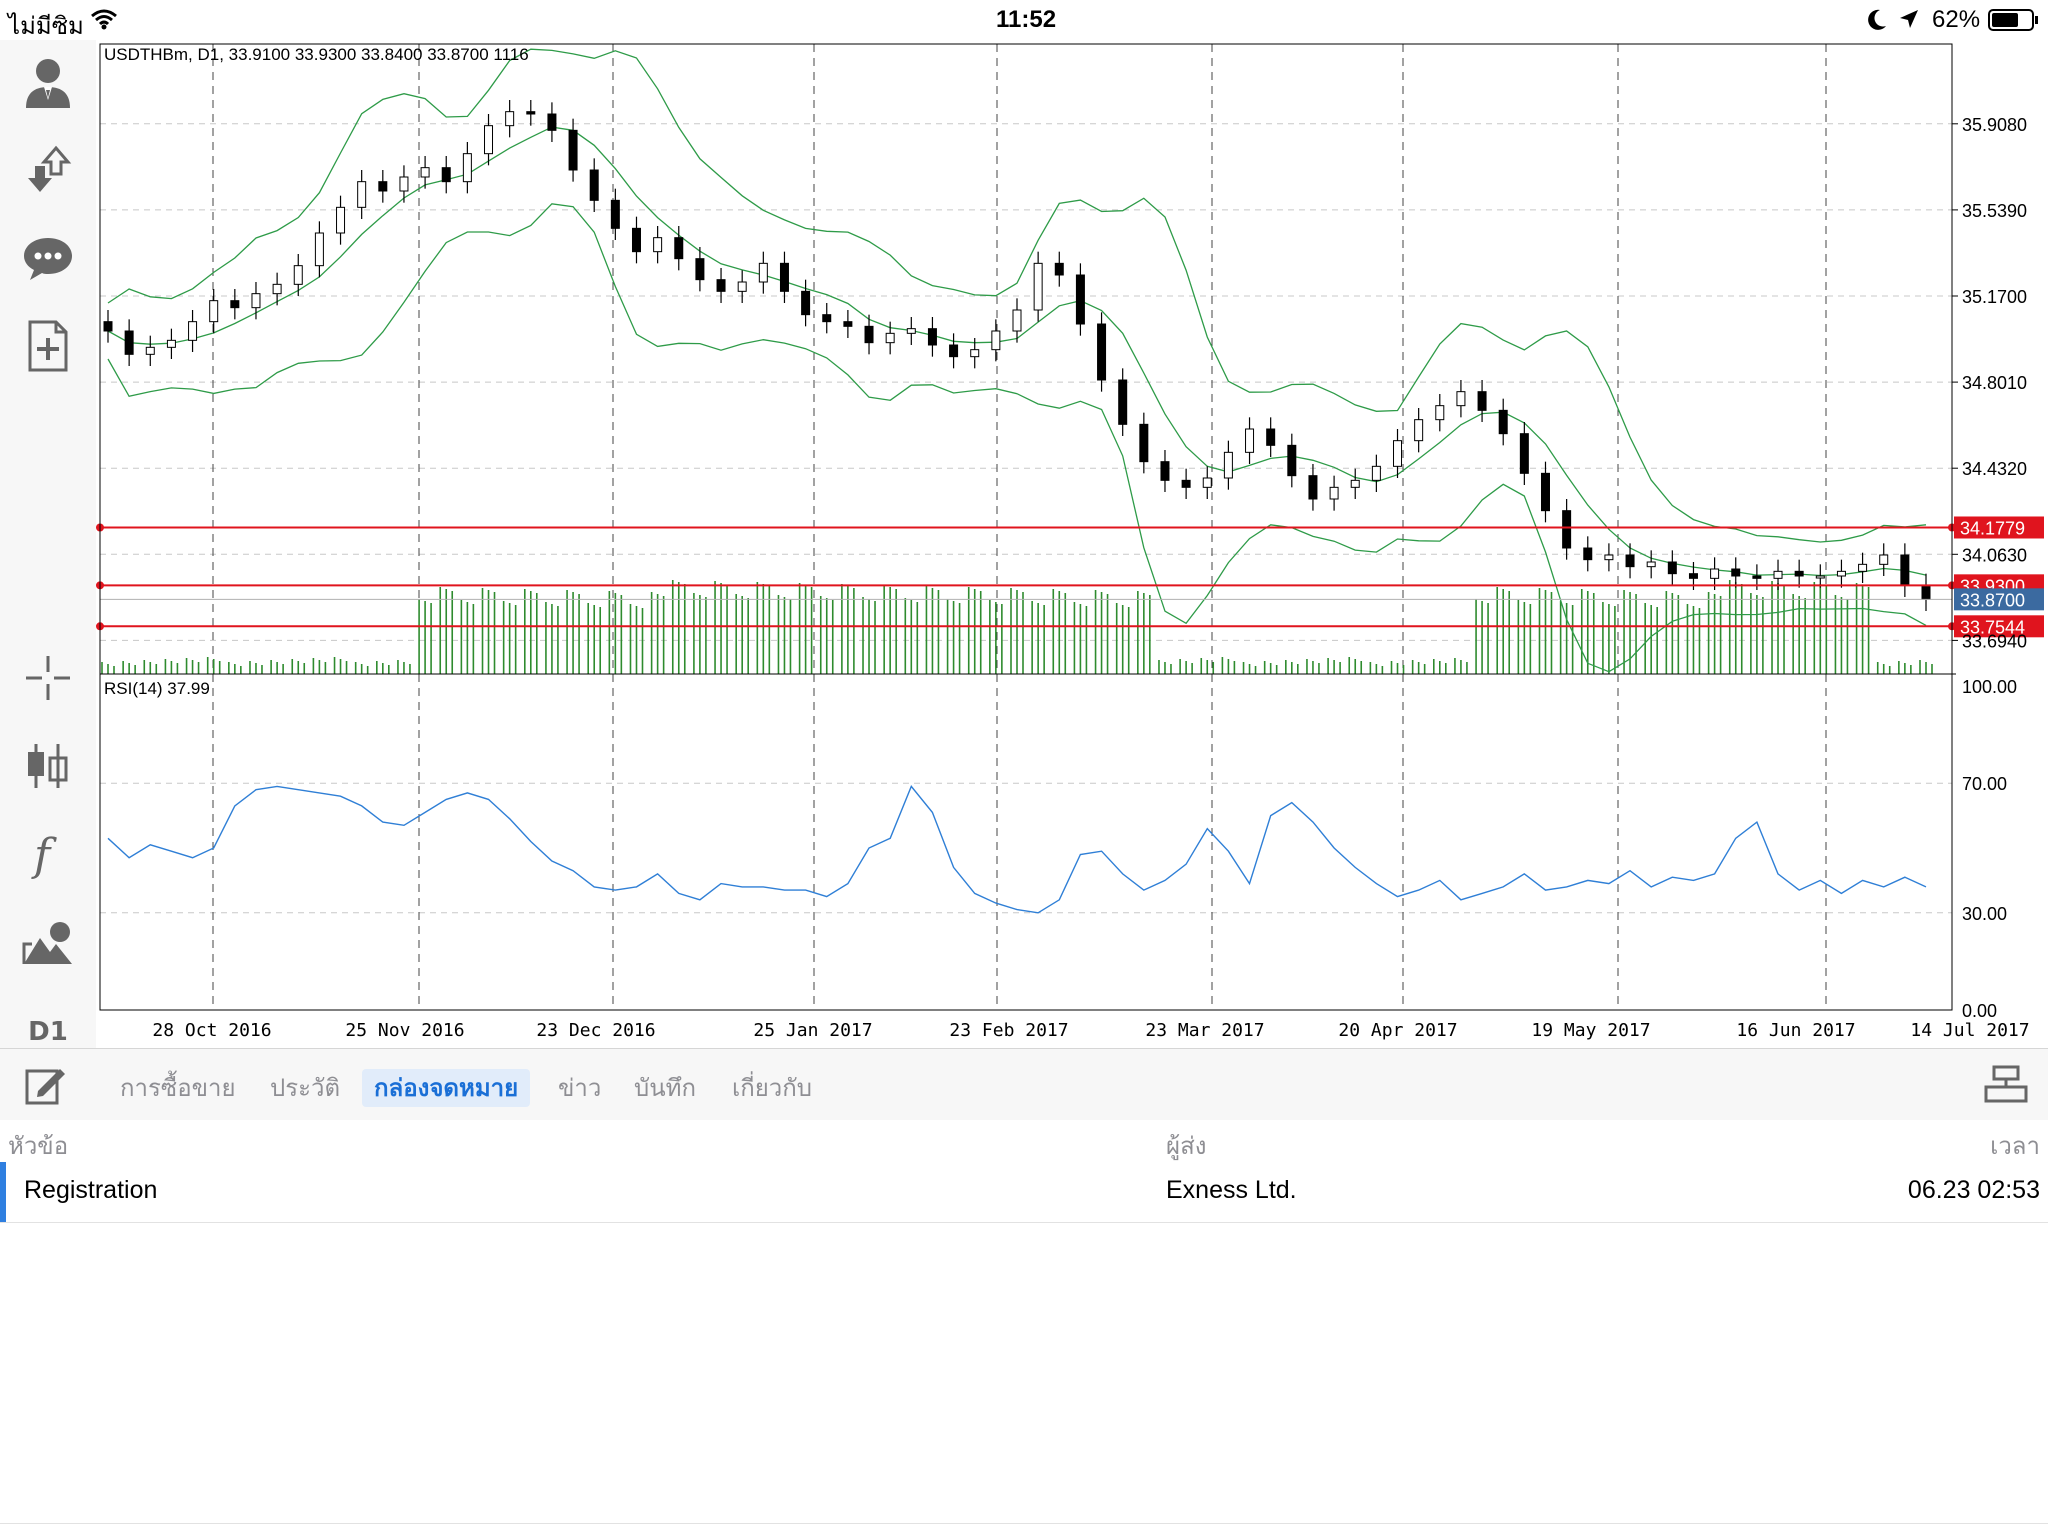 This screenshot has height=1536, width=2048. I want to click on timeframe-button: D1, so click(48, 1032).